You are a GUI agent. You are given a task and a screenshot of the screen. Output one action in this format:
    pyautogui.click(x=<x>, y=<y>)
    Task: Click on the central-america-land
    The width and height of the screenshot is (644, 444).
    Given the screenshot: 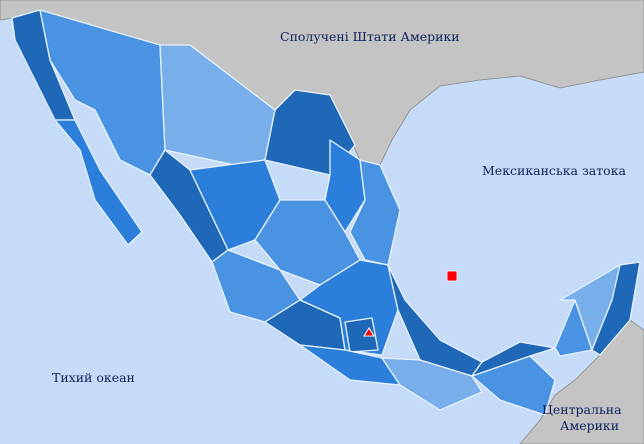 What is the action you would take?
    pyautogui.click(x=581, y=381)
    